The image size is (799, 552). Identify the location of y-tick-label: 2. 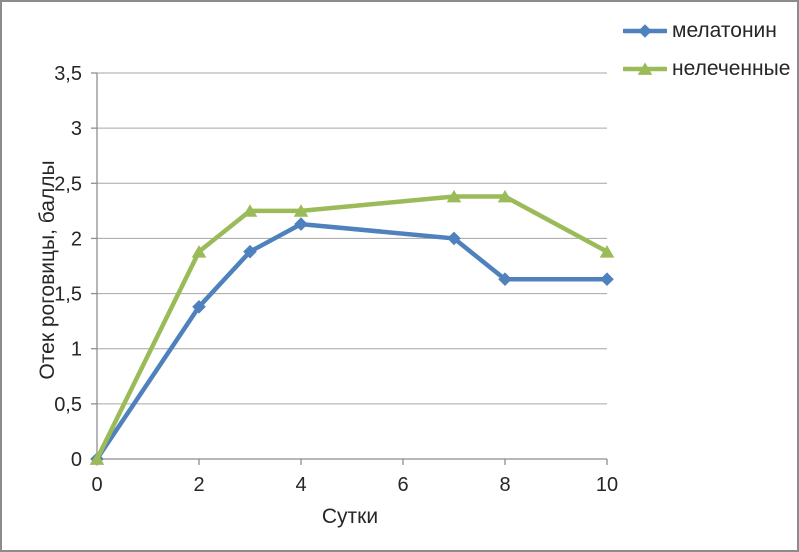
(76, 239).